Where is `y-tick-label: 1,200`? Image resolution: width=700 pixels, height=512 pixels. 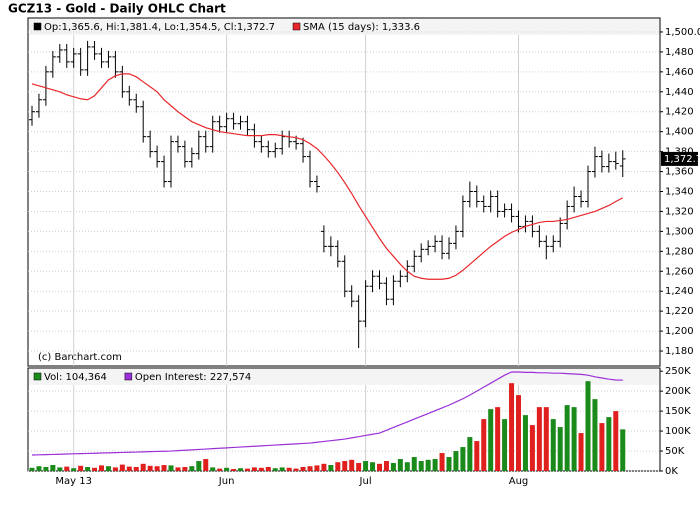
y-tick-label: 1,200 is located at coordinates (679, 331).